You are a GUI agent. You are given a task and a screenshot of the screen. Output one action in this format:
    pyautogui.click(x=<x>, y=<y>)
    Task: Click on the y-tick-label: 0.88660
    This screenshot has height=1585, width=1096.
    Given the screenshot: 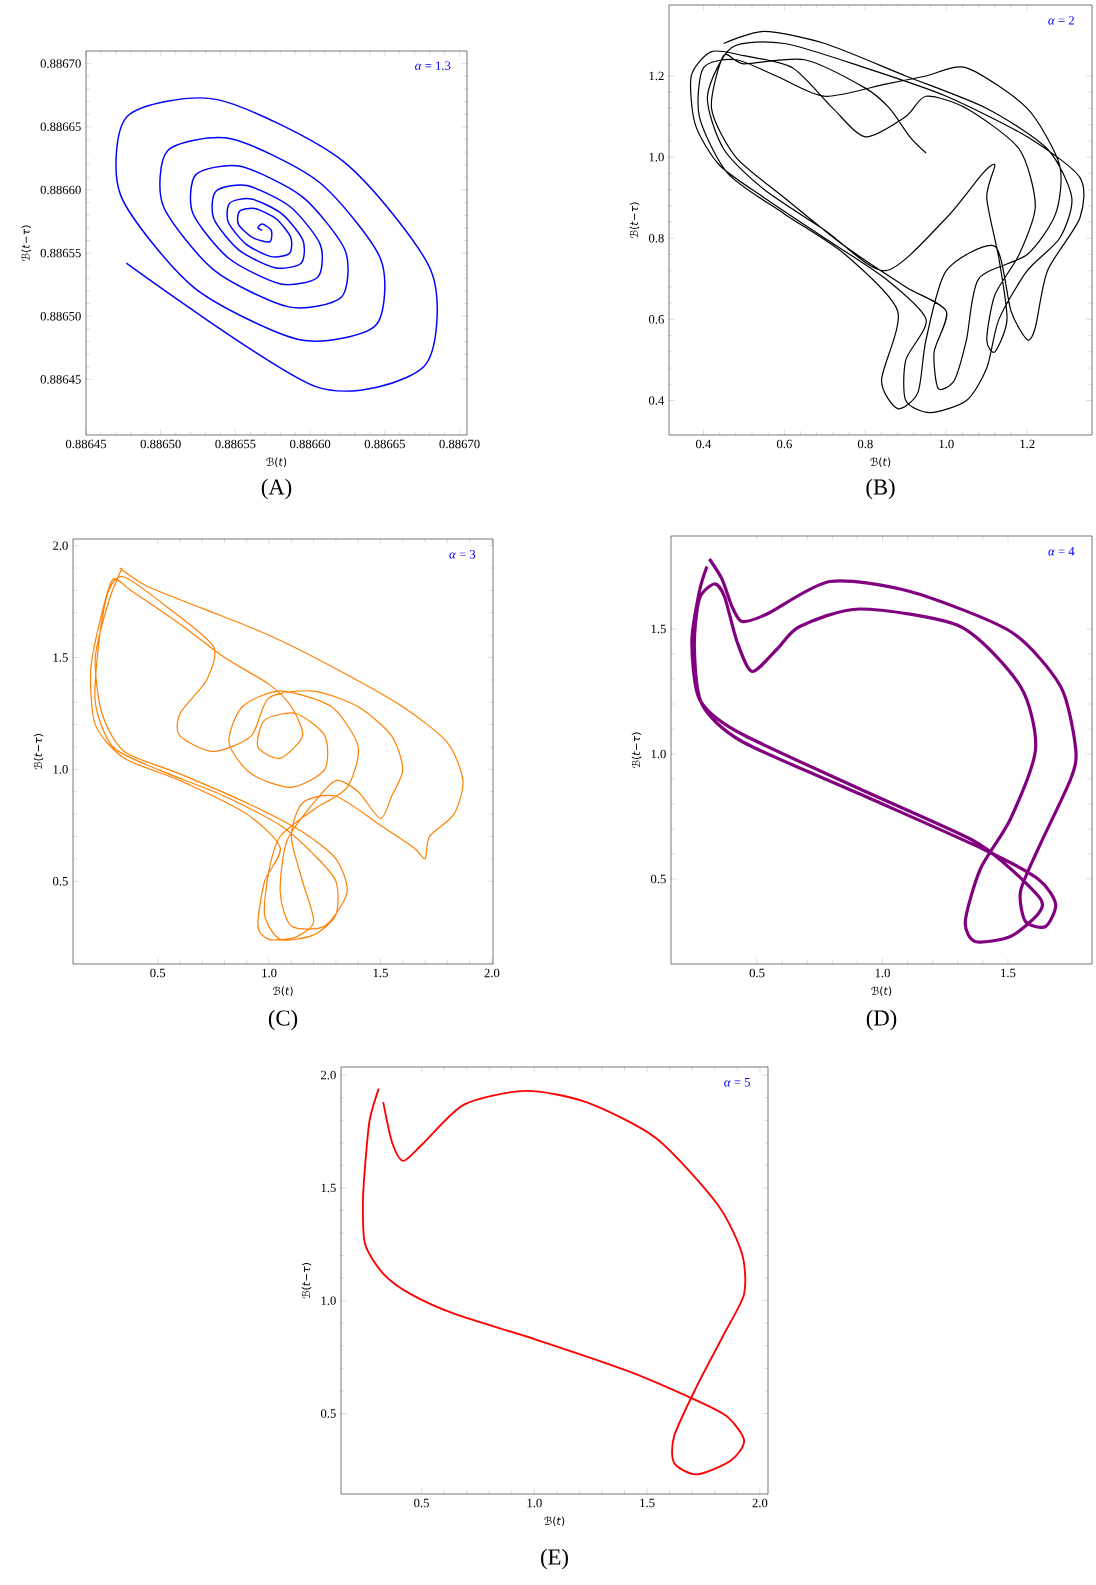 What is the action you would take?
    pyautogui.click(x=60, y=190)
    